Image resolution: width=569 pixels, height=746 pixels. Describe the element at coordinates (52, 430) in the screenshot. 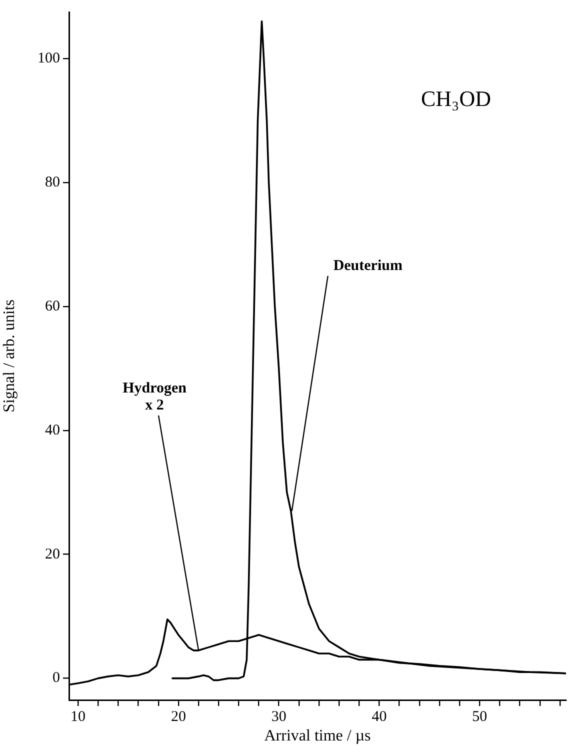

I see `y-tick-label: 40` at that location.